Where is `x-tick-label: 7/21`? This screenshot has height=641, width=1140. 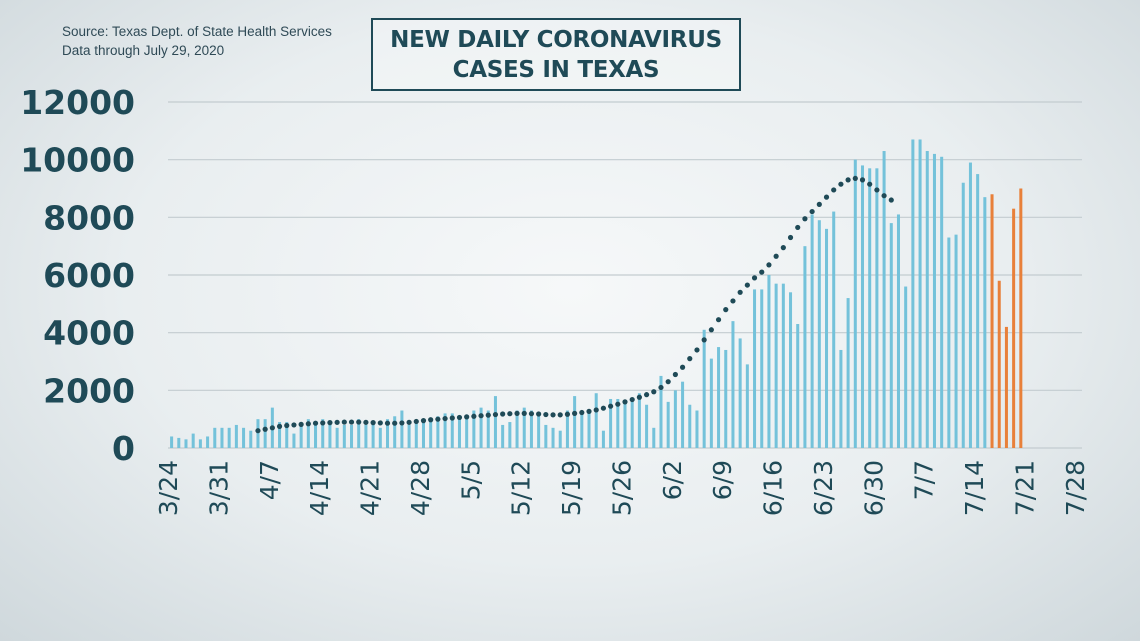
x-tick-label: 7/21 is located at coordinates (1024, 488).